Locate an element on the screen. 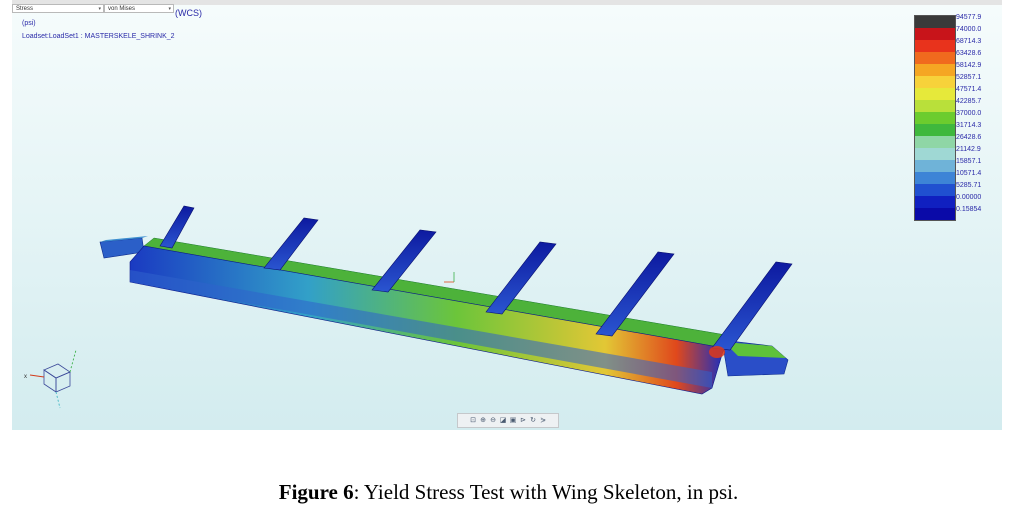  zoom-in-icon: ⊕ is located at coordinates (483, 420).